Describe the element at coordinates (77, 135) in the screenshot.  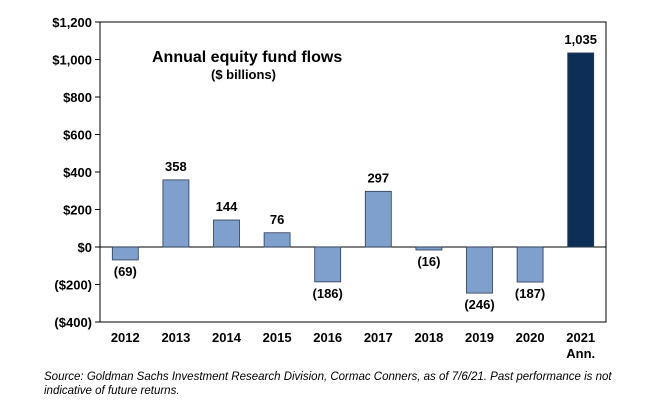
I see `y-tick-label: $600` at that location.